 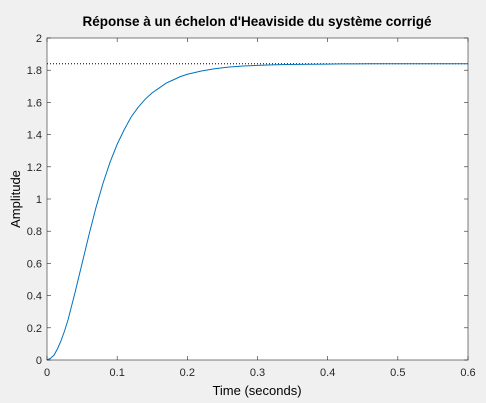 What do you see at coordinates (34, 232) in the screenshot?
I see `y-tick-label: 0.8` at bounding box center [34, 232].